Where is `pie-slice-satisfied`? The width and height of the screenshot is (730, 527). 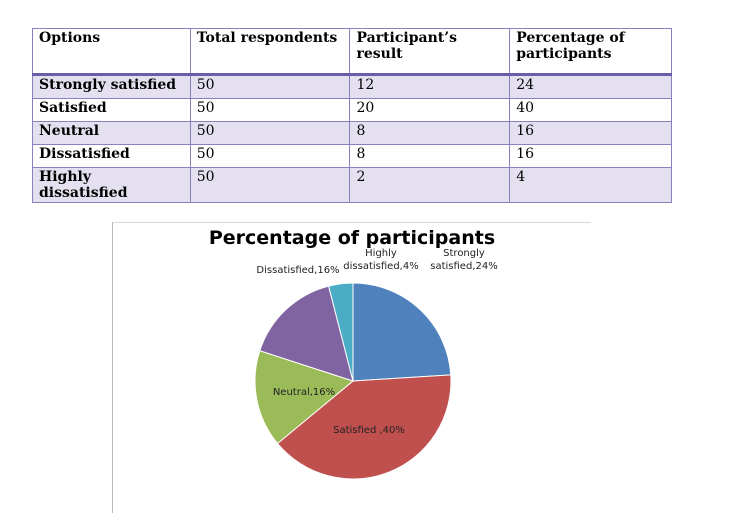
pie-slice-satisfied is located at coordinates (364, 427).